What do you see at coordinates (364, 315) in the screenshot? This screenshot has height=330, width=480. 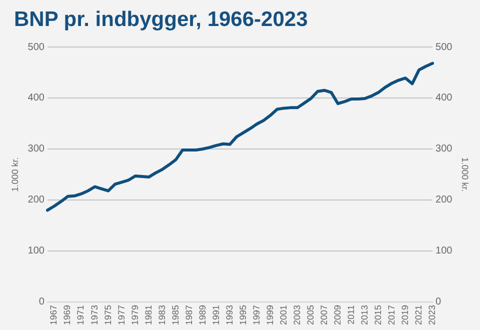 I see `x-tick-label: 2013` at bounding box center [364, 315].